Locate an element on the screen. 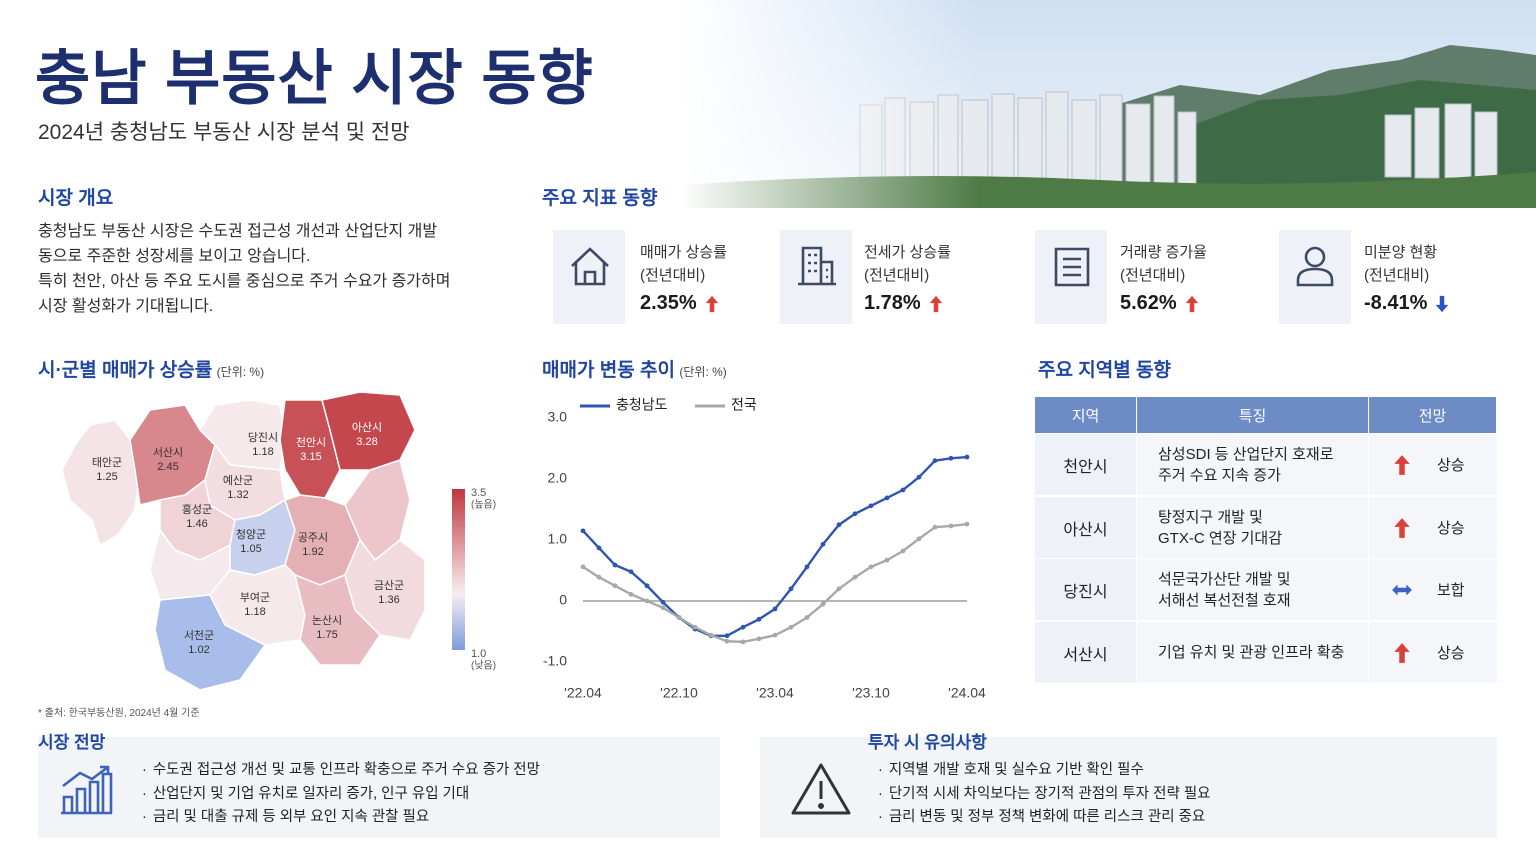 This screenshot has height=864, width=1536. subtitle: 2024년 충청남도 부동산 시장 분석 및 전망 is located at coordinates (224, 132).